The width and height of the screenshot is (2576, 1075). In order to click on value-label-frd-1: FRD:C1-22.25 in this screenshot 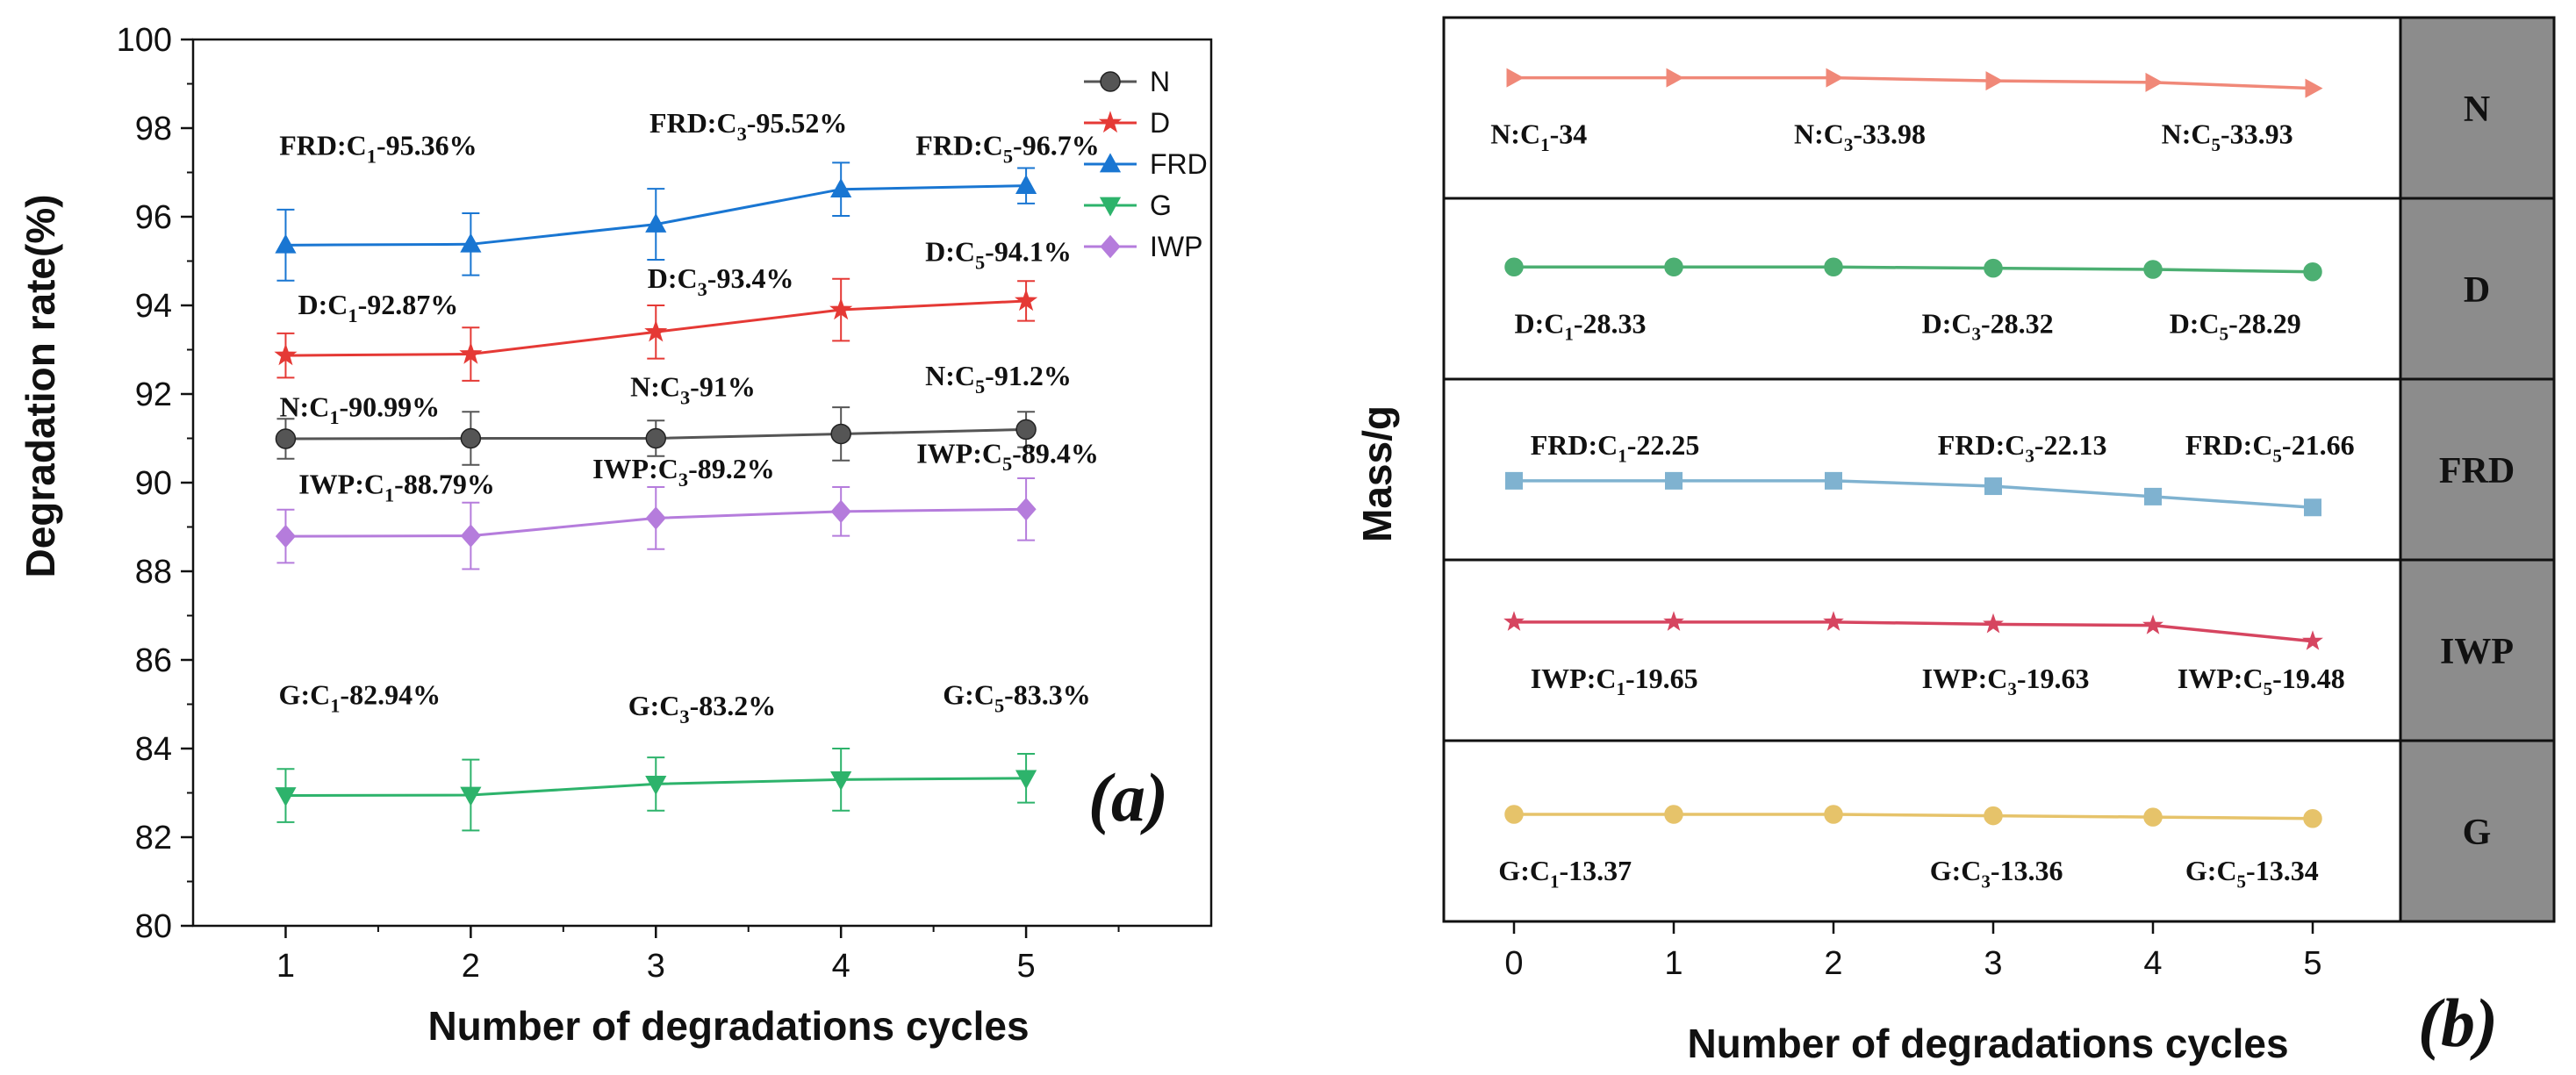, I will do `click(1615, 447)`.